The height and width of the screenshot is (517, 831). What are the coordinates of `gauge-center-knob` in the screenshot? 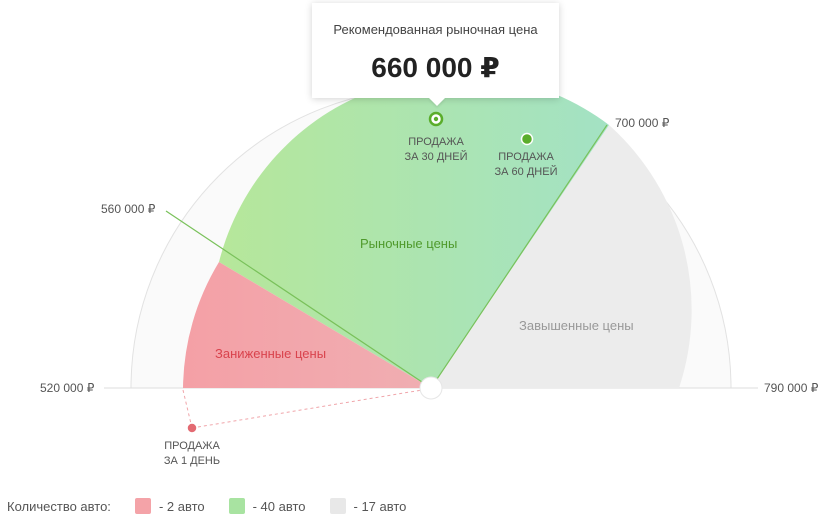 It's located at (431, 388).